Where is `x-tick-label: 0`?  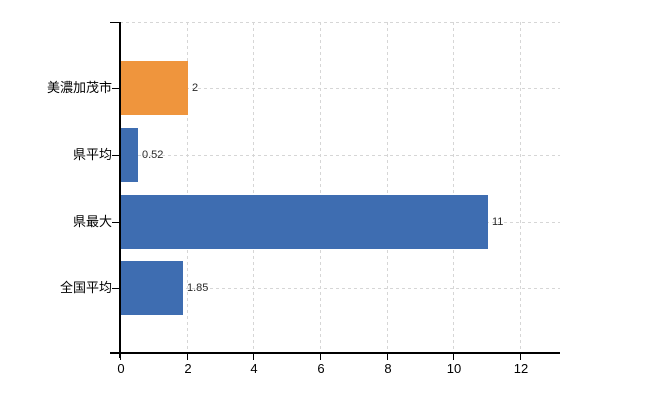
x-tick-label: 0 is located at coordinates (121, 368).